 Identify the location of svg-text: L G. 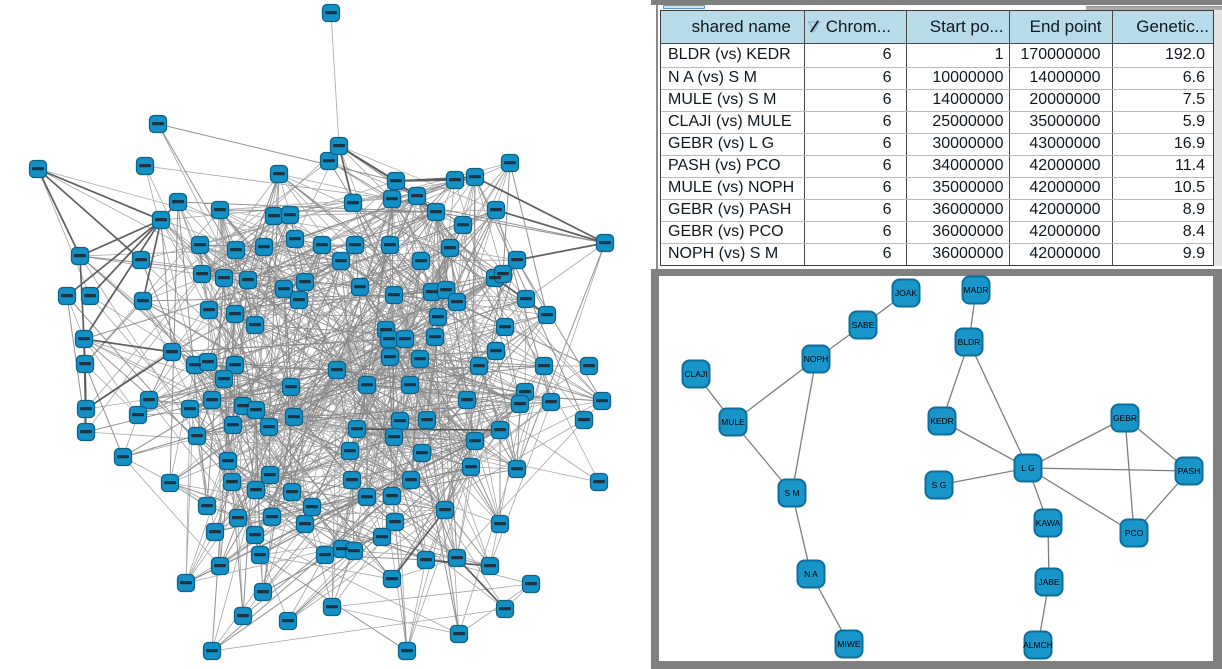
(1027, 468).